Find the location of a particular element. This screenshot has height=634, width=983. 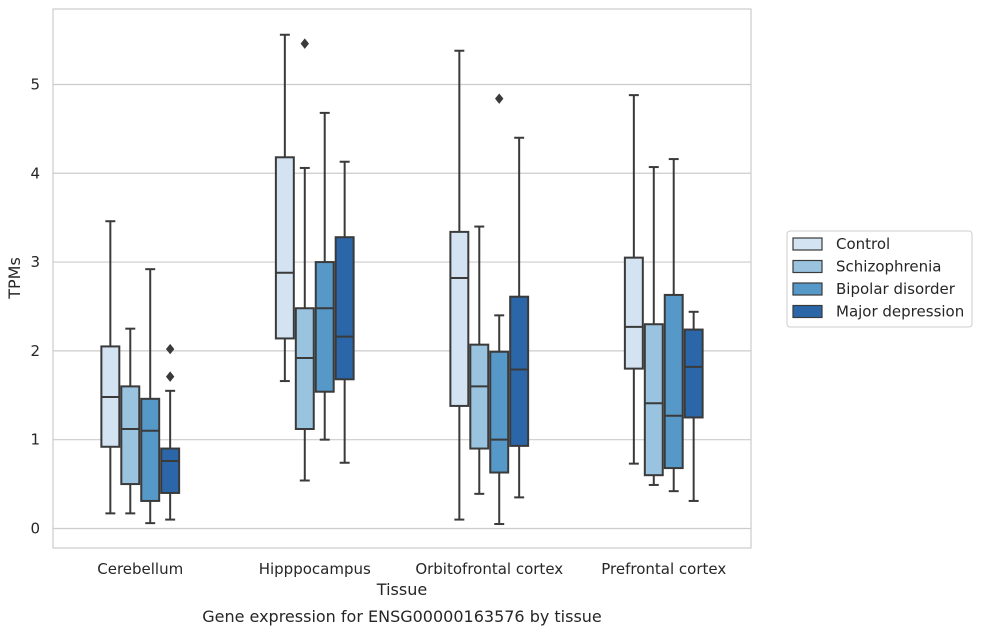

x-axis-title: Tissue is located at coordinates (401, 589).